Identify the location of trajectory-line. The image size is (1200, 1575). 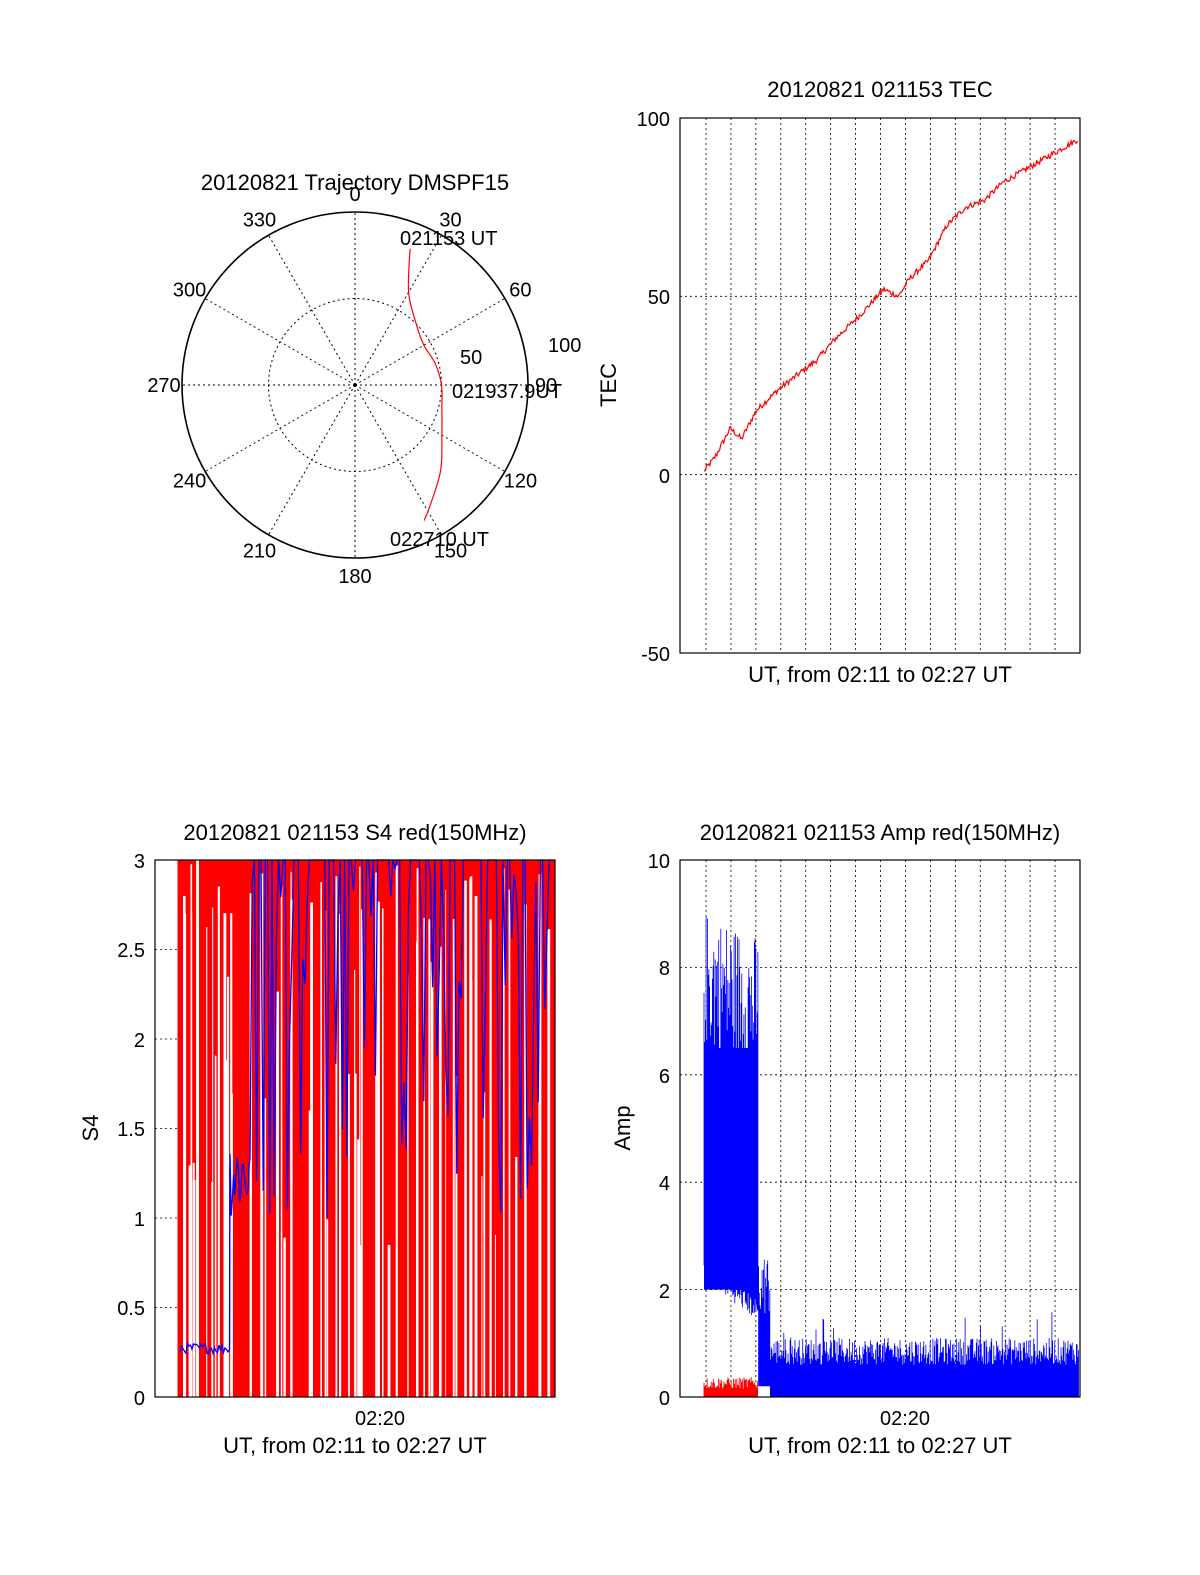
(425, 384).